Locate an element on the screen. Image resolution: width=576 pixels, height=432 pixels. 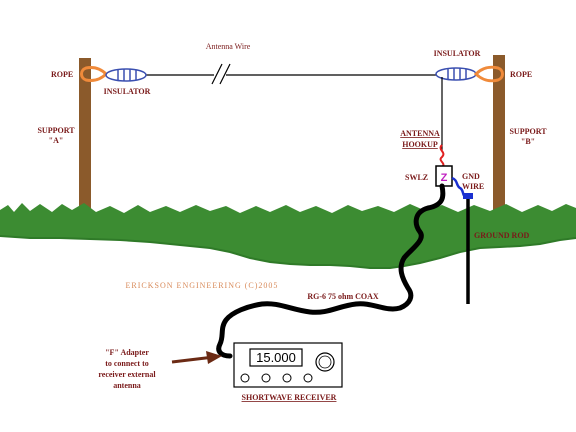
support-a-sublabel: "A" is located at coordinates (56, 140).